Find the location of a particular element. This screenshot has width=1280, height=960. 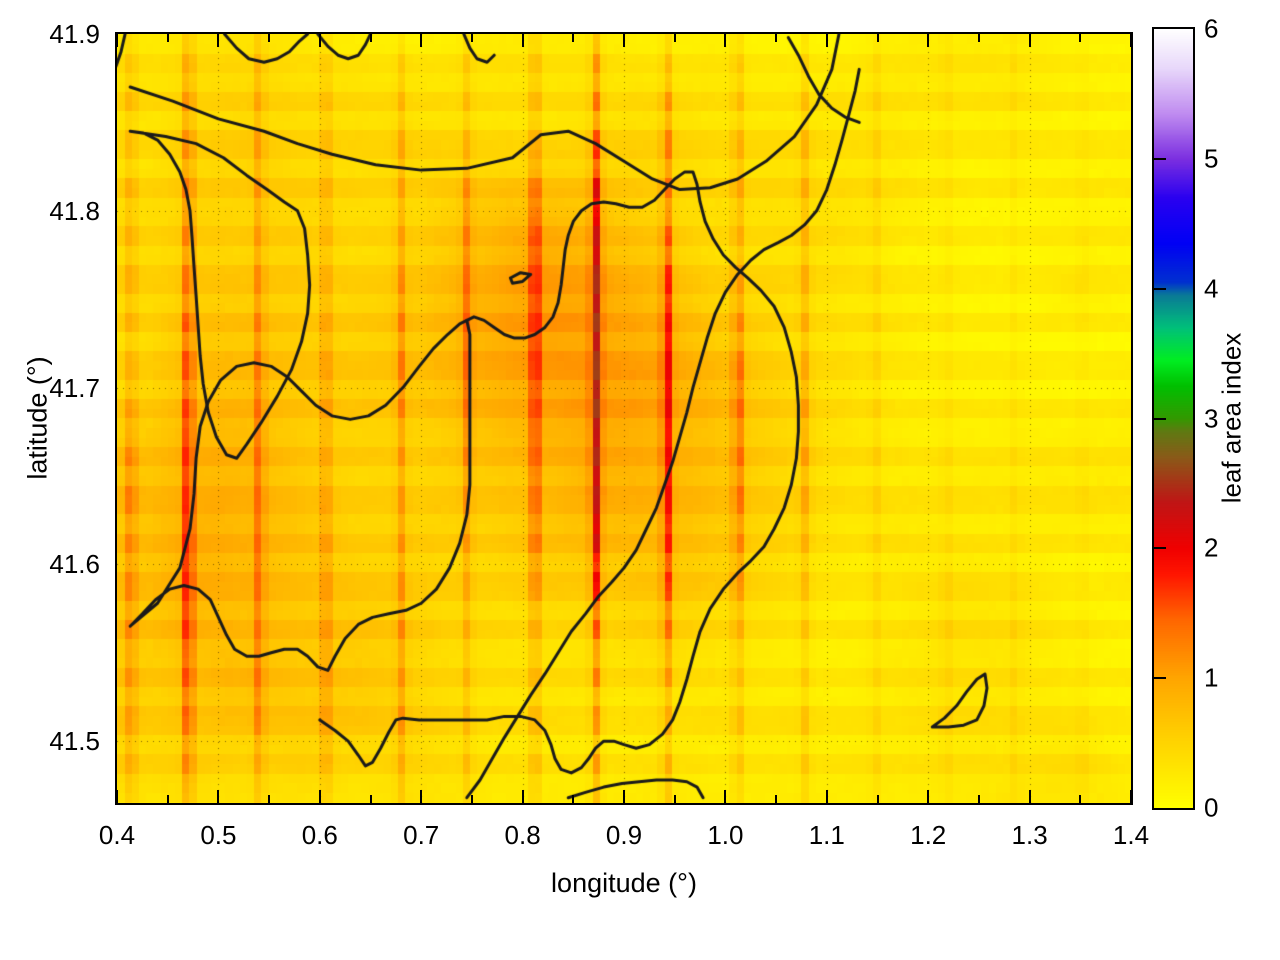

x-axis-tick-label: 0.8 is located at coordinates (522, 835).